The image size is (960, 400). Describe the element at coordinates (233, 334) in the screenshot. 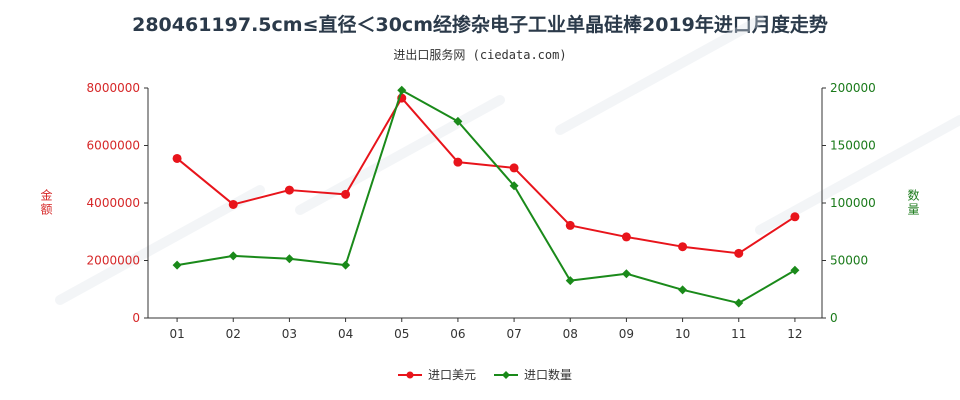

I see `x-axis-tick-label: 02` at that location.